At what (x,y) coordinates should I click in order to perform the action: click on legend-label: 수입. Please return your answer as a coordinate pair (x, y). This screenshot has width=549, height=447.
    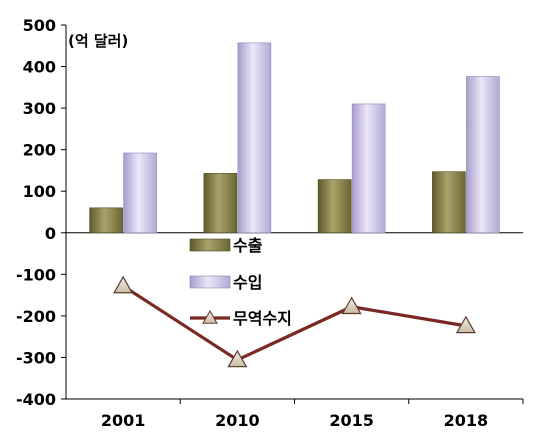
    Looking at the image, I should click on (247, 282).